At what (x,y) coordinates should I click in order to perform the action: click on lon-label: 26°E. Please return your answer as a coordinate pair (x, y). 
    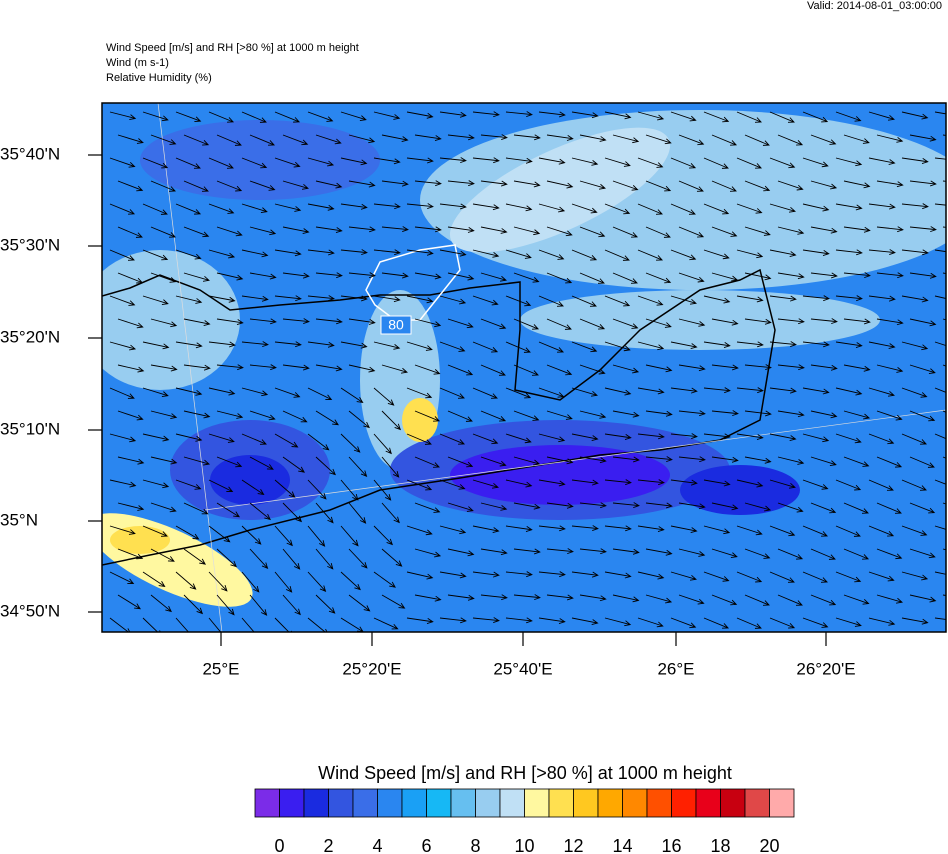
    Looking at the image, I should click on (675, 668).